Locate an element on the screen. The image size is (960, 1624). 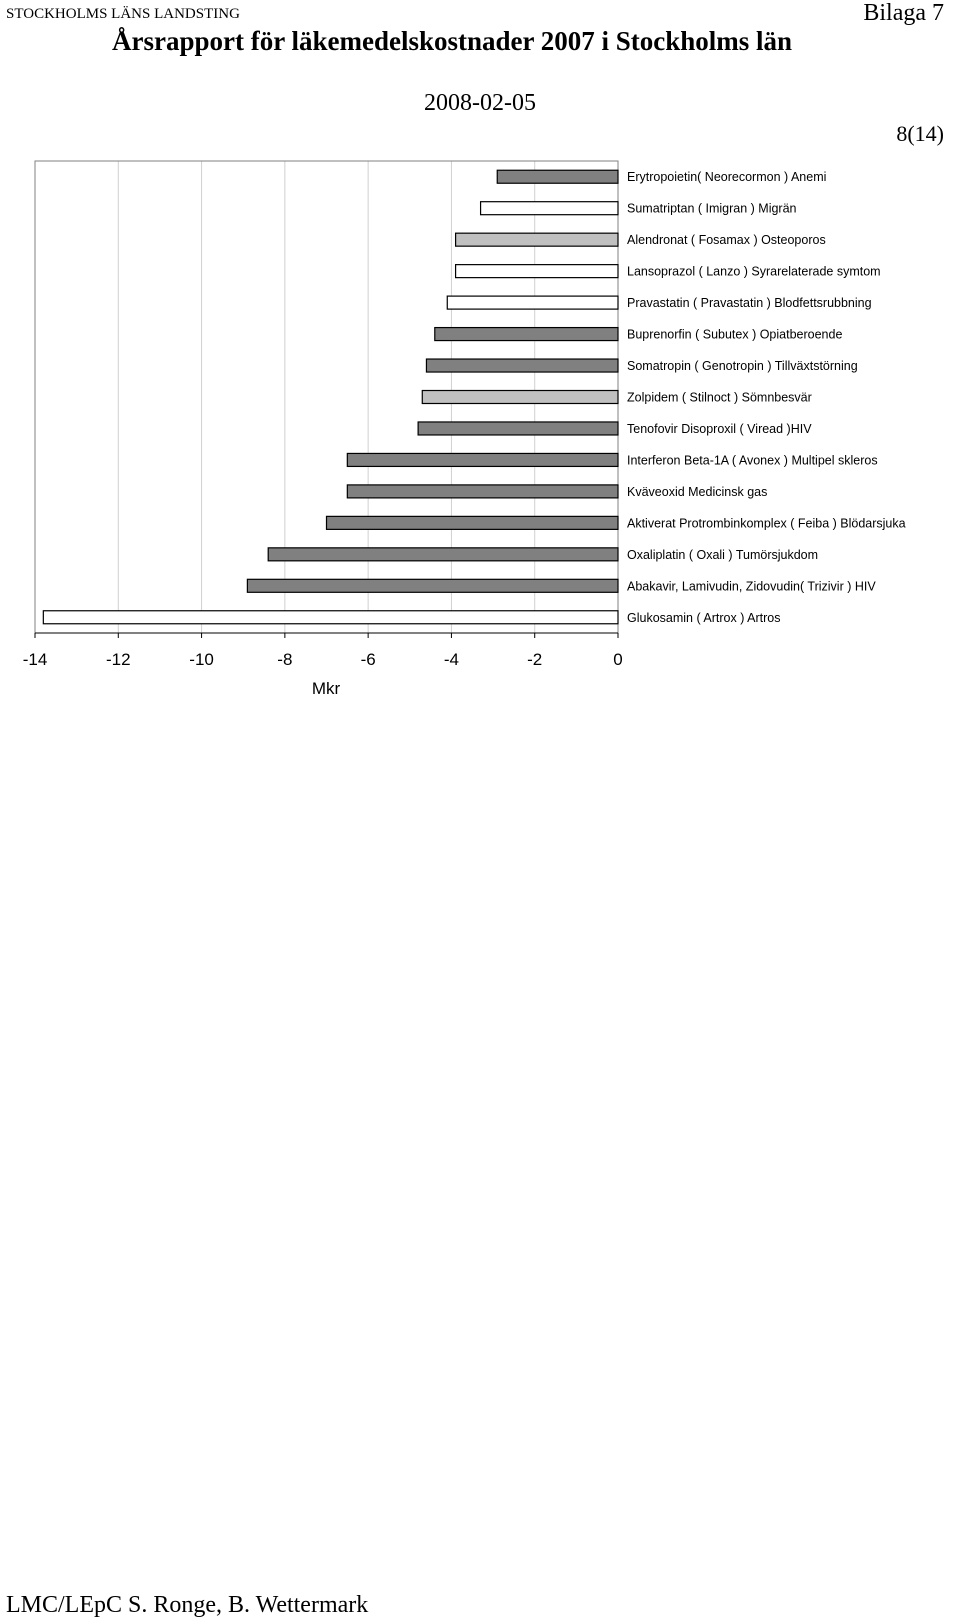
category-label: Zolpidem ( Stilnoct ) Sömnbesvär is located at coordinates (719, 398).